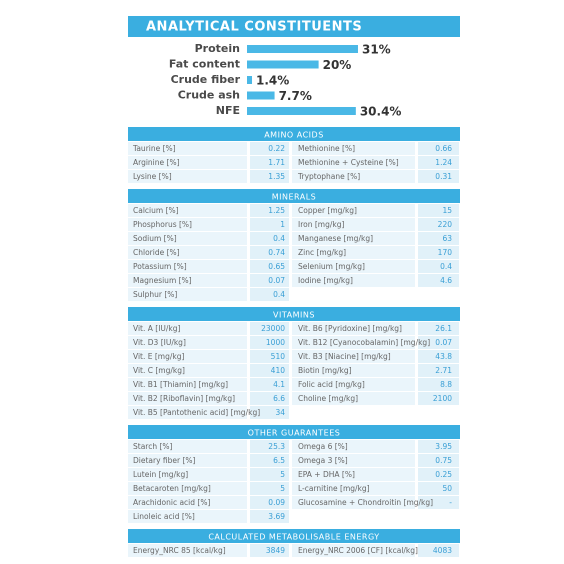 The width and height of the screenshot is (564, 564). I want to click on row-value: 4.6, so click(446, 280).